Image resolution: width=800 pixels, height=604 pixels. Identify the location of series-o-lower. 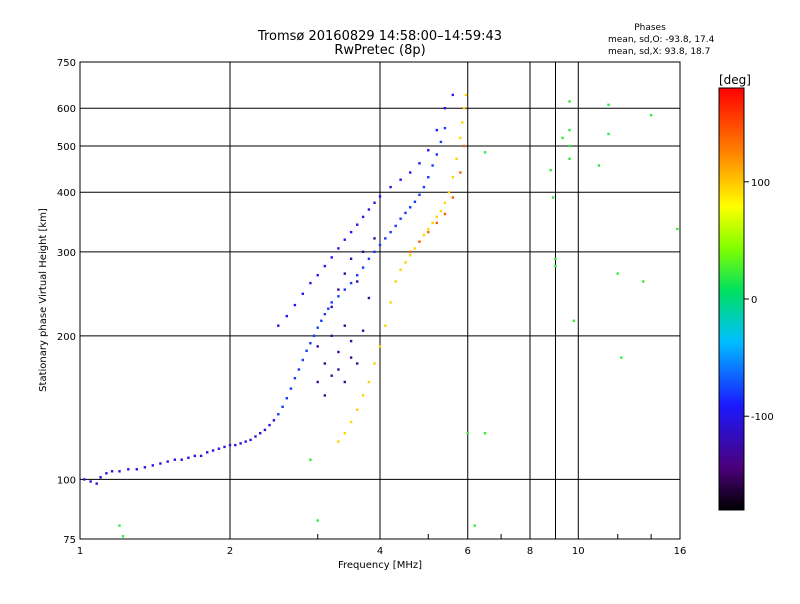
(362, 271).